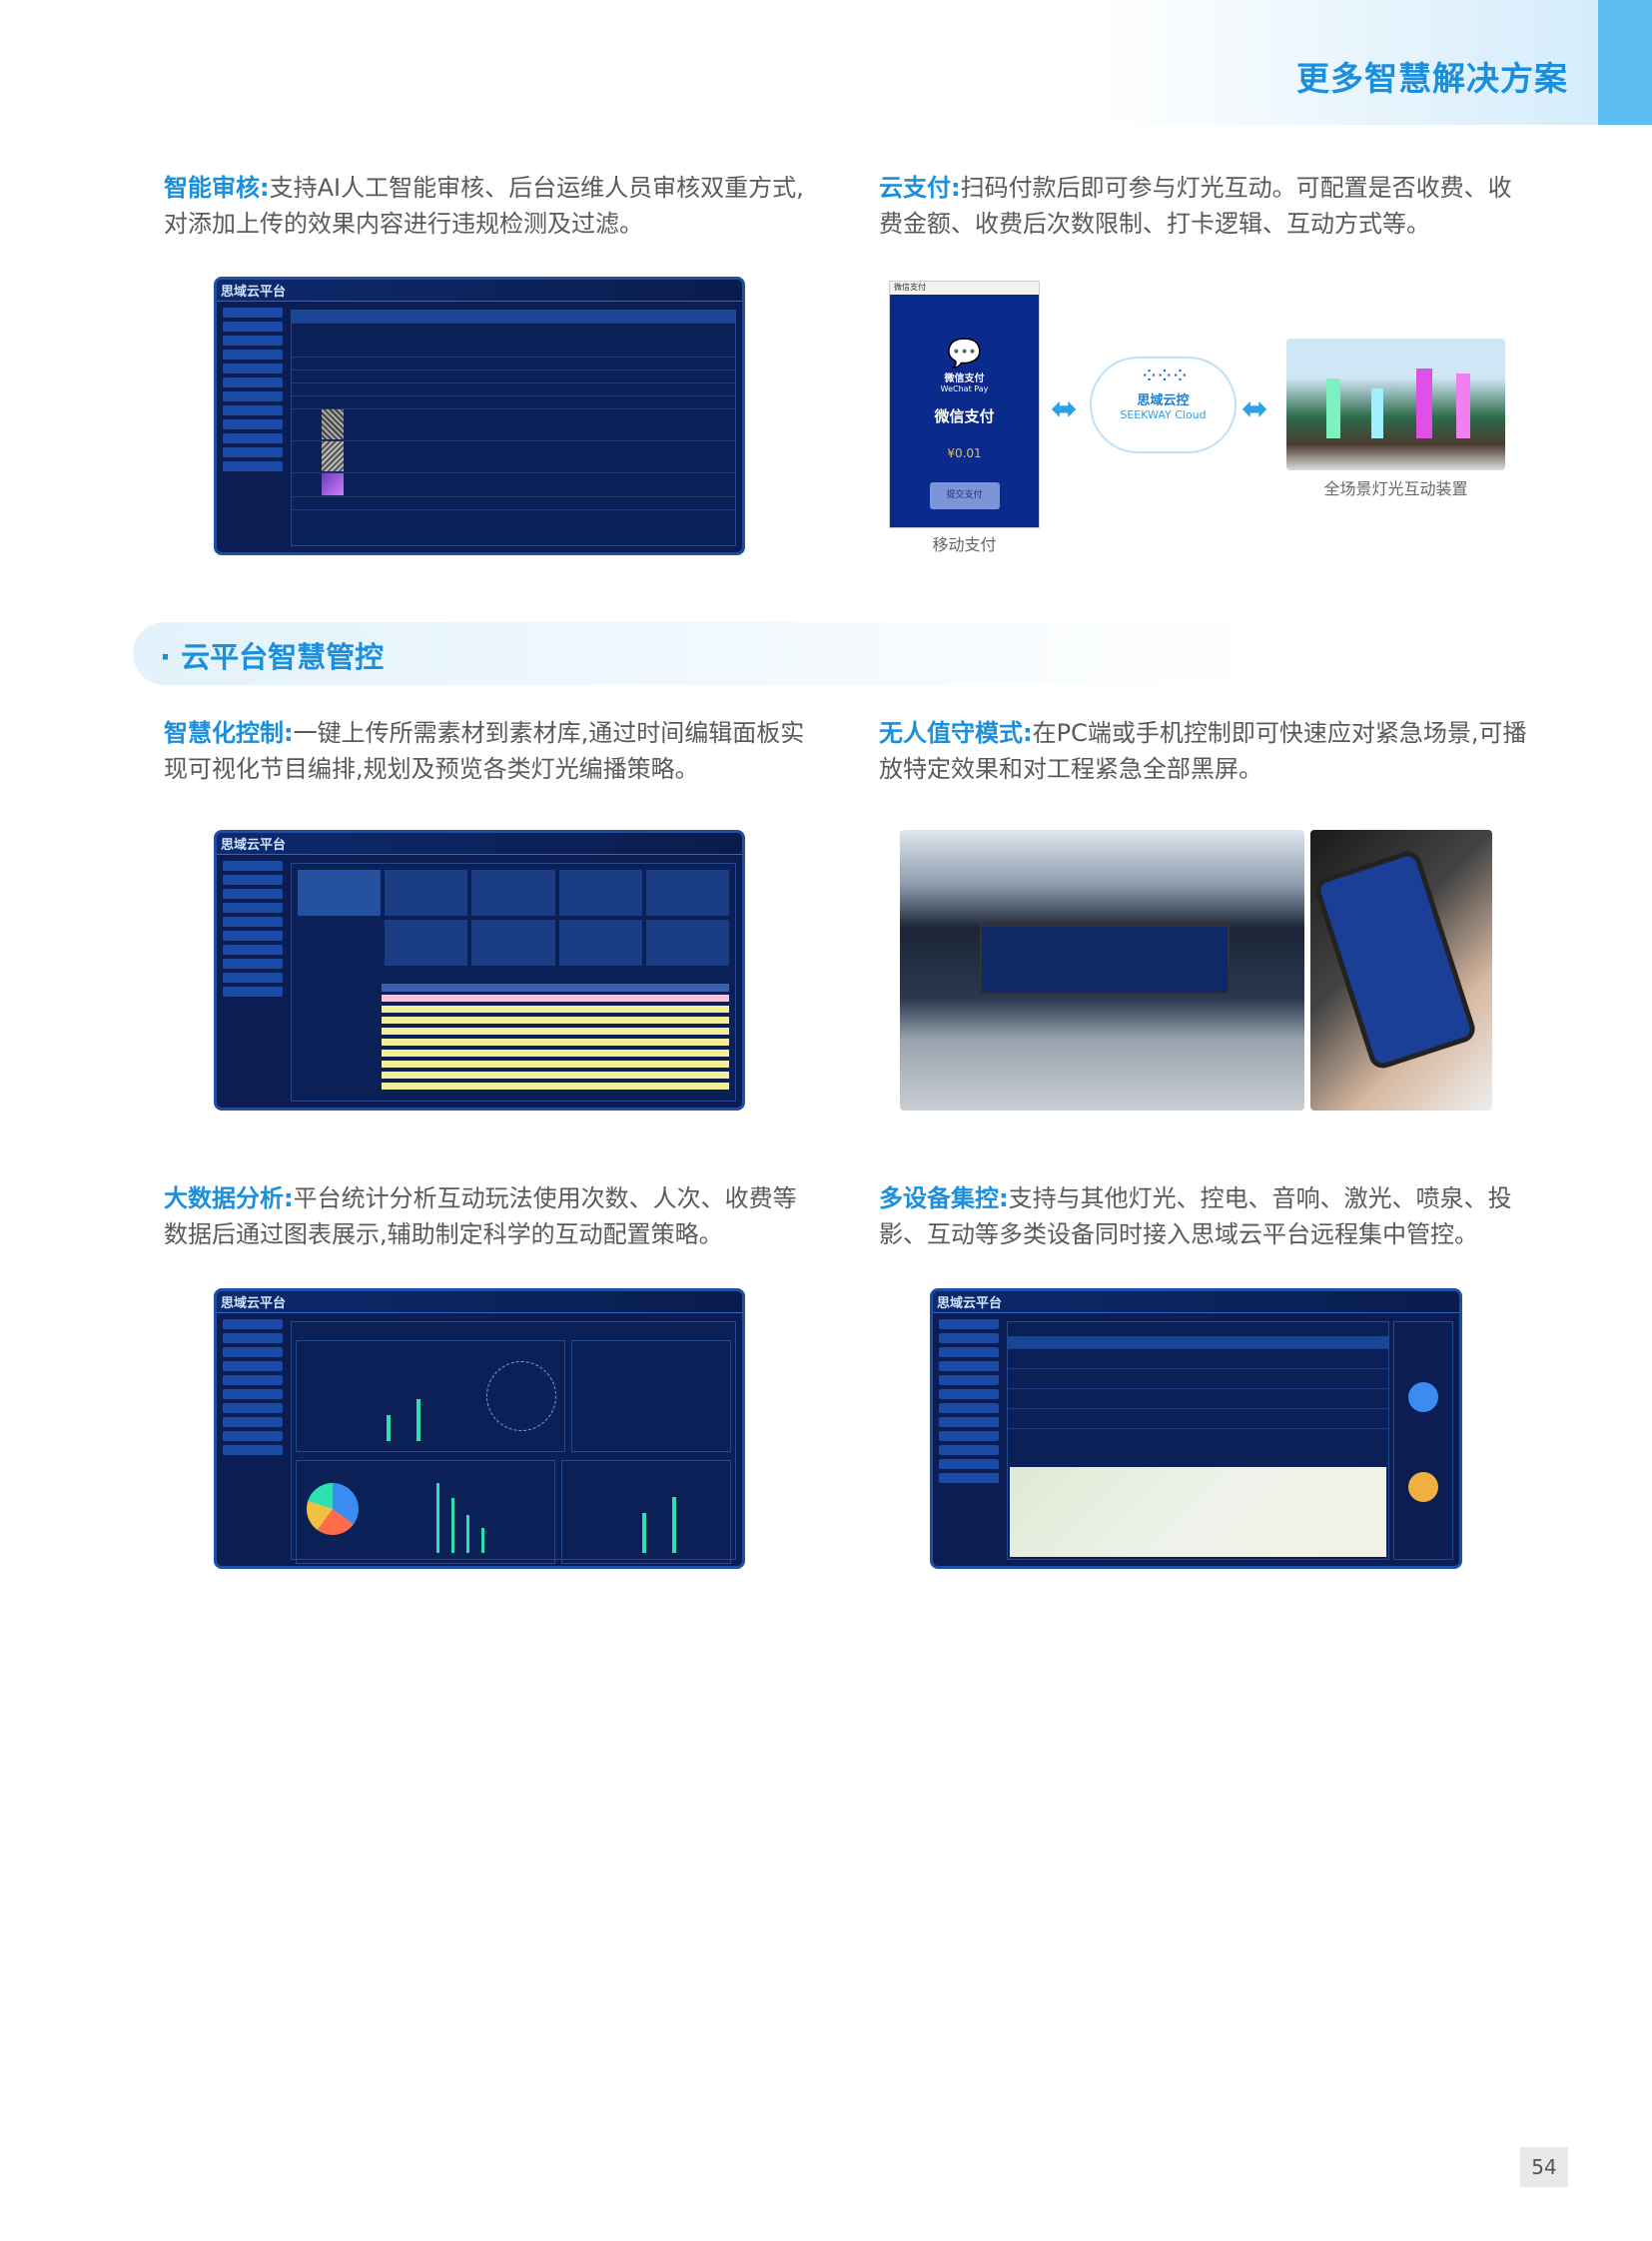 This screenshot has width=1652, height=2241. I want to click on light-installation-photo, so click(1395, 404).